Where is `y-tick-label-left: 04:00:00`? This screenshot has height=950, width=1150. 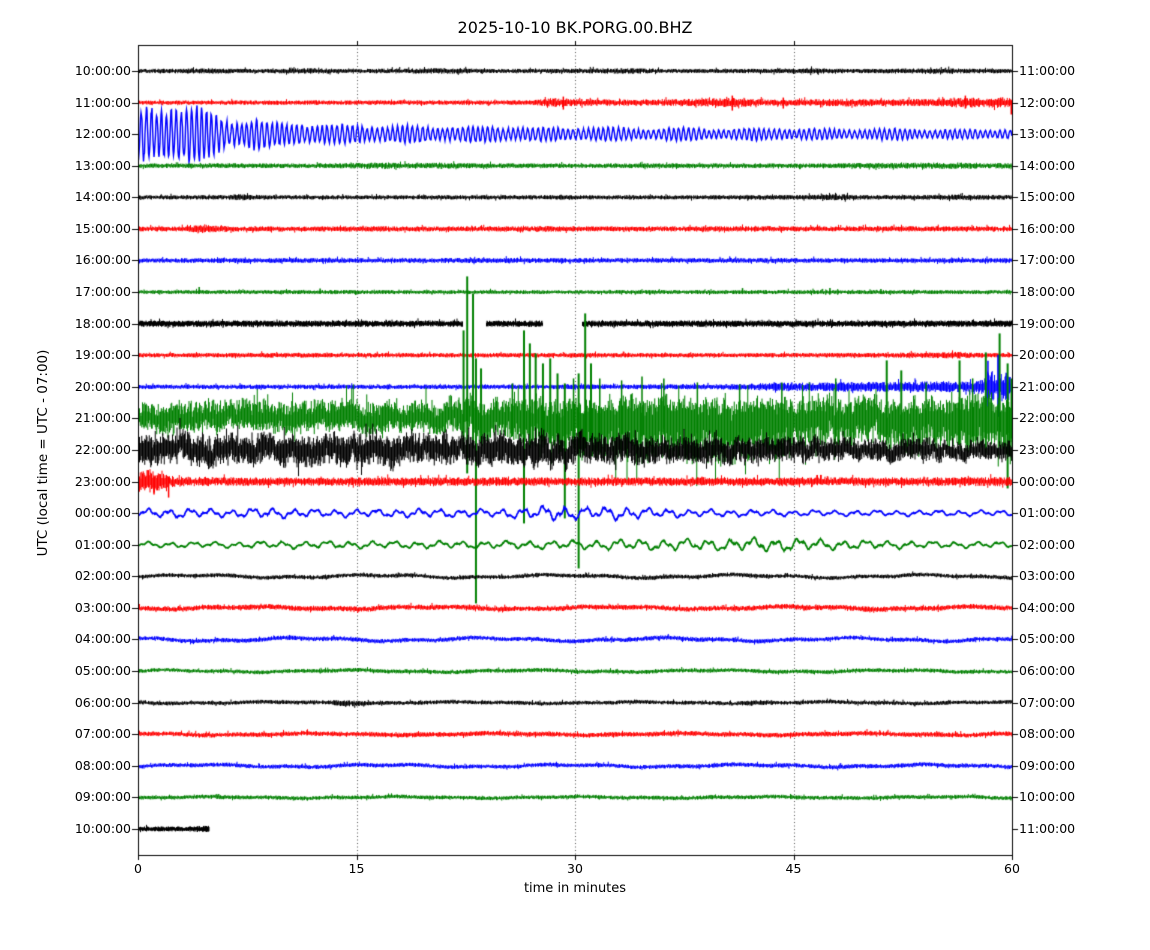
y-tick-label-left: 04:00:00 is located at coordinates (102, 639).